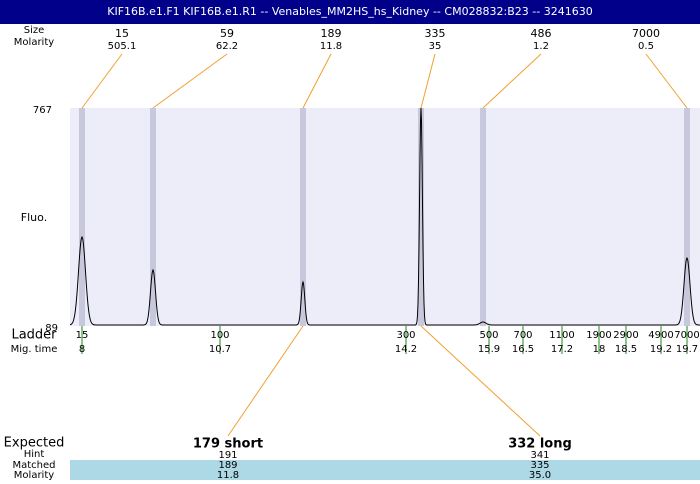 This screenshot has height=484, width=700. I want to click on ladder-time: 18.5, so click(626, 349).